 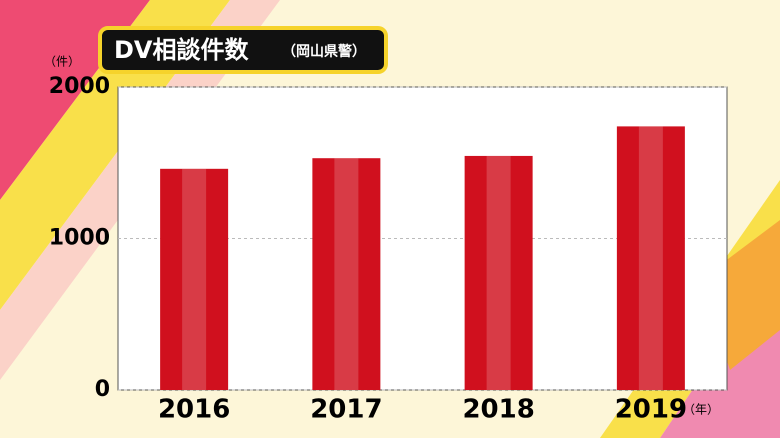 What do you see at coordinates (651, 410) in the screenshot?
I see `x-tick-label: 2019` at bounding box center [651, 410].